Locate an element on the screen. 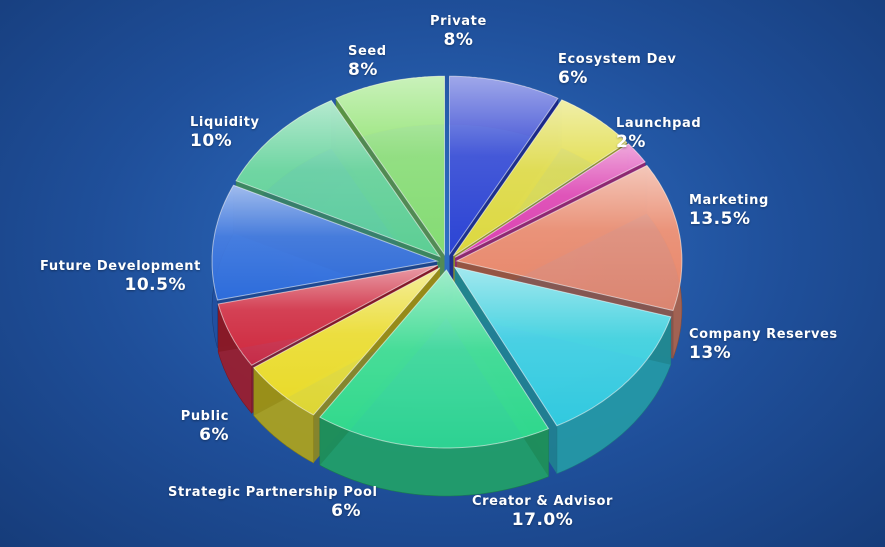  slice-gloss-reserves is located at coordinates (562, 346).